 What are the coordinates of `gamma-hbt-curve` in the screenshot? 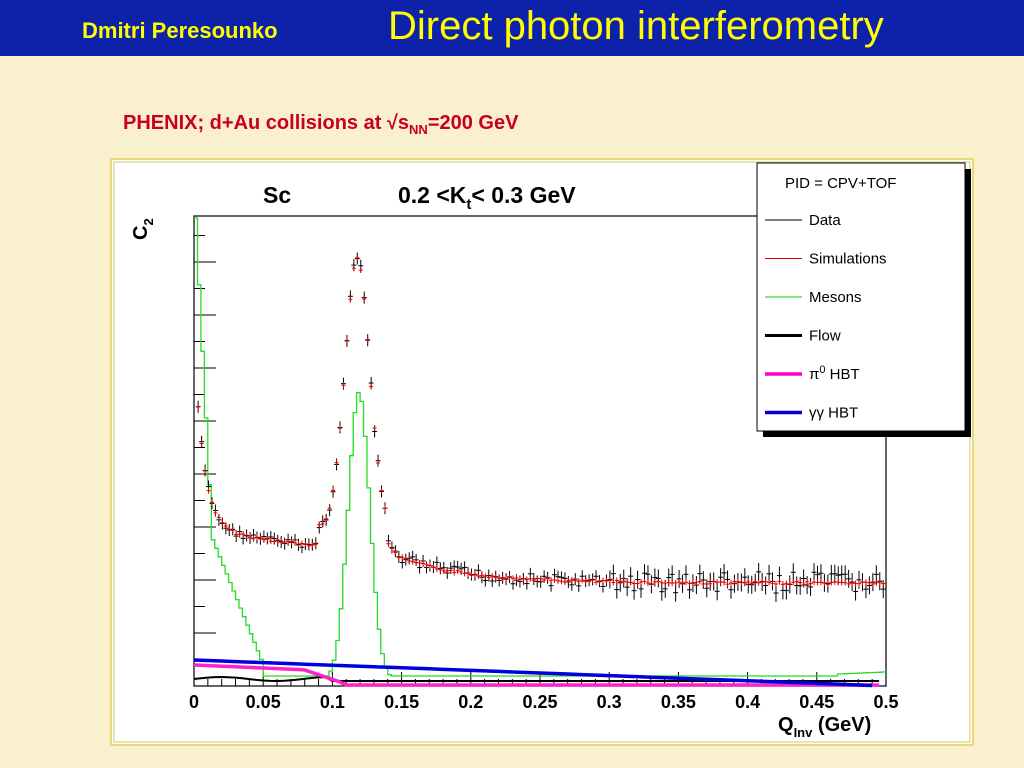 It's located at (533, 673).